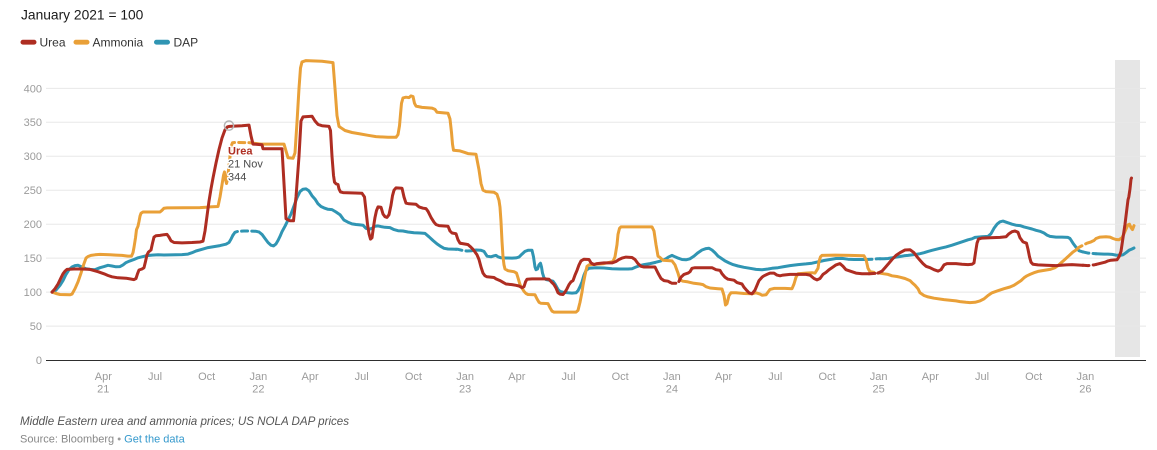 This screenshot has width=1157, height=450. Describe the element at coordinates (186, 43) in the screenshot. I see `svg-text: DAP` at that location.